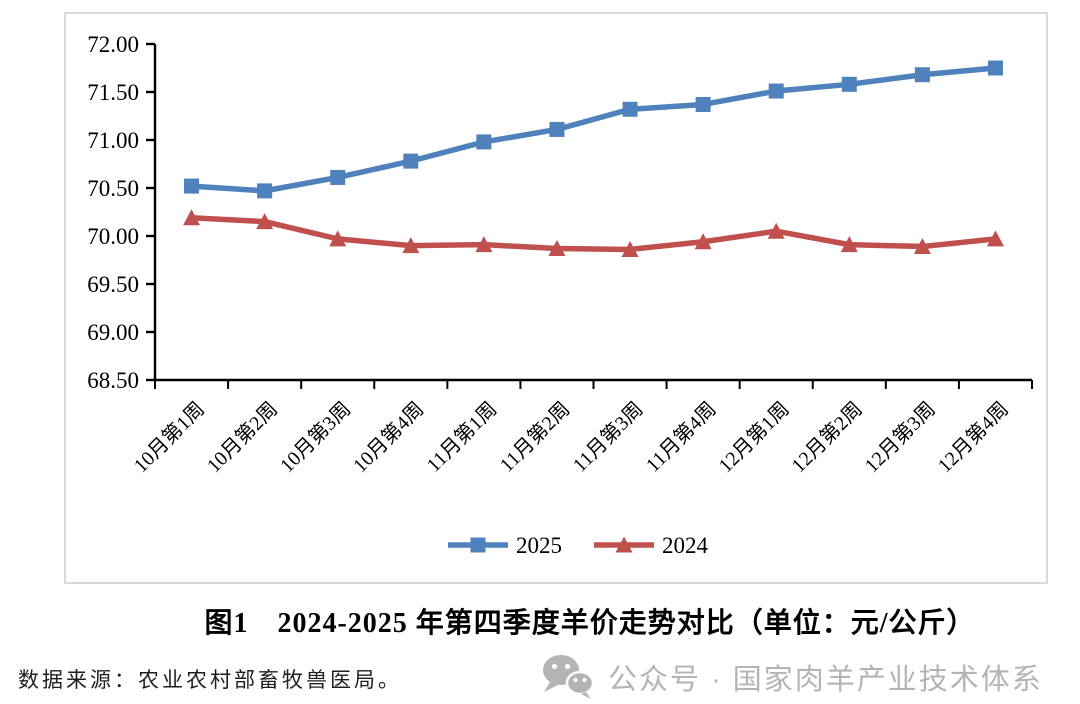  I want to click on x-tick-label: 12月第3周, so click(900, 437).